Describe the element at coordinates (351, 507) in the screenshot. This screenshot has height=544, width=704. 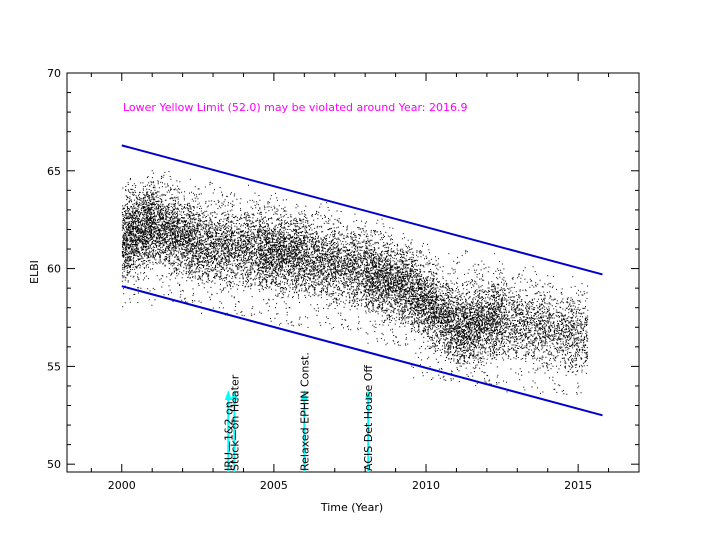
I see `x-axis-title: Time (Year)` at that location.